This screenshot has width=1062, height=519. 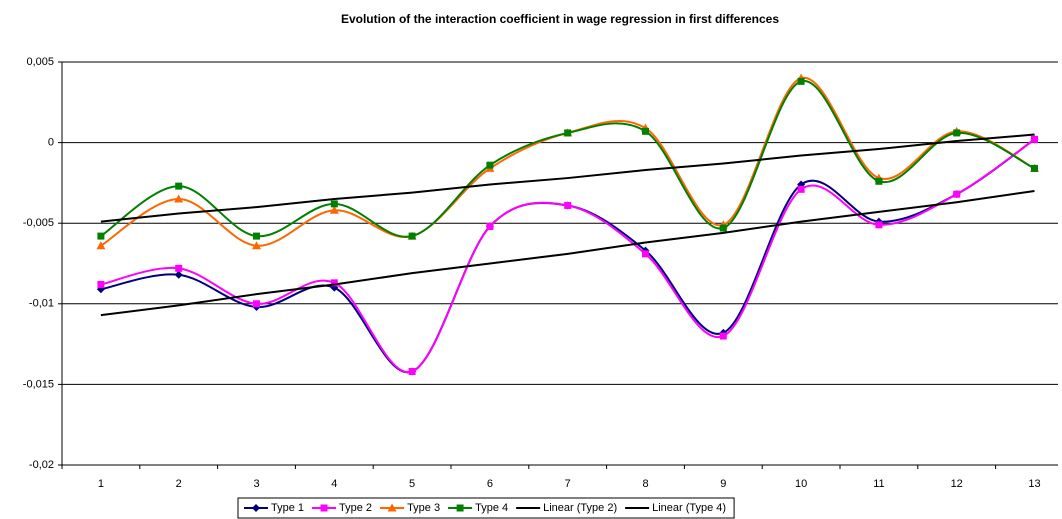 What do you see at coordinates (1034, 484) in the screenshot?
I see `x-tick-label: 13` at bounding box center [1034, 484].